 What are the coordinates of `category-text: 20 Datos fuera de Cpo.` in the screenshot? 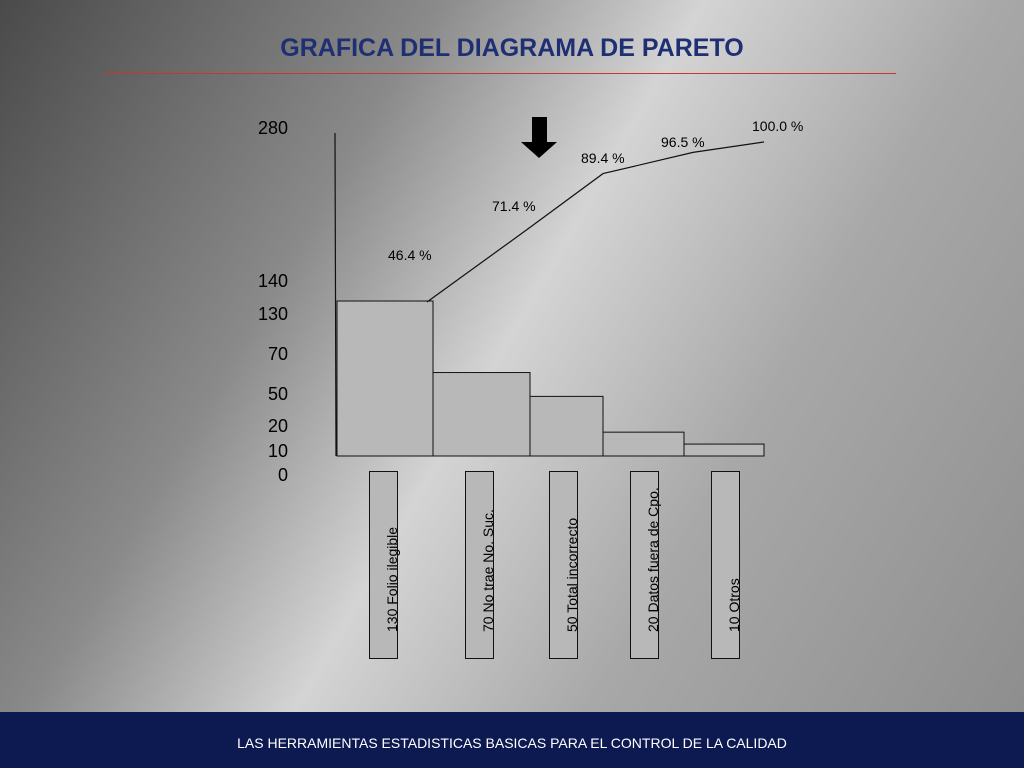 It's located at (652, 559).